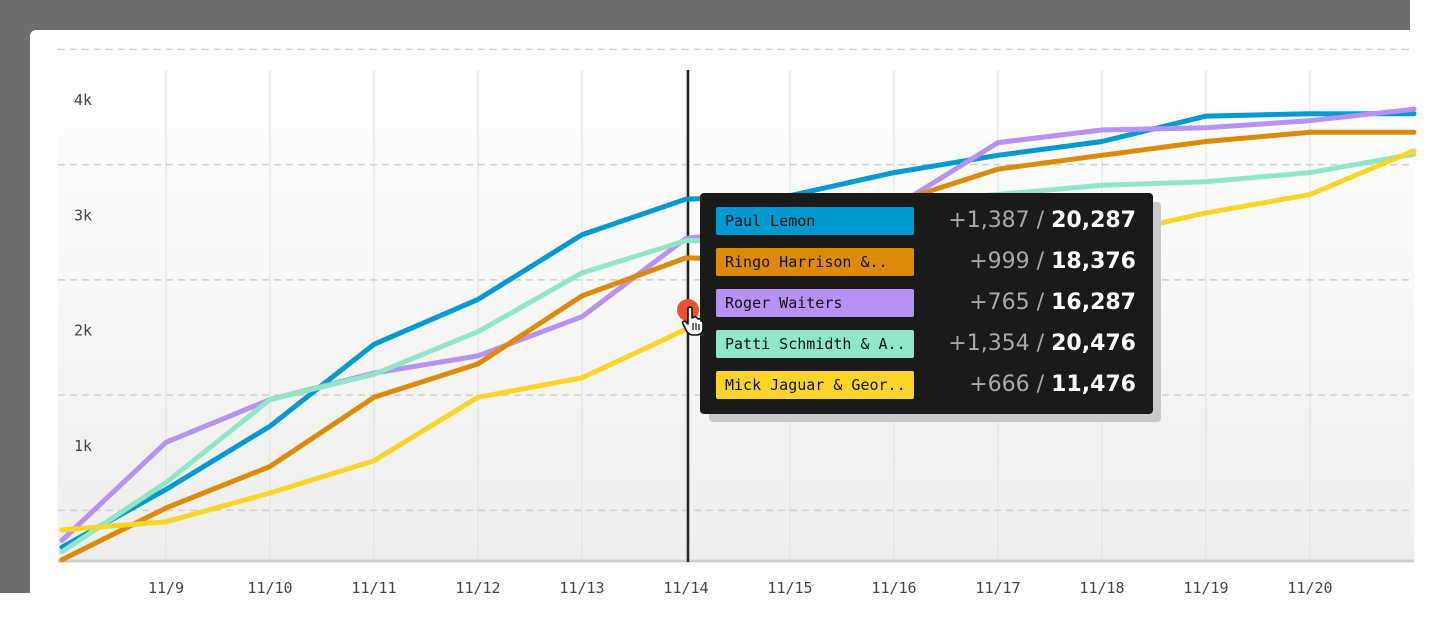 This screenshot has width=1440, height=623. Describe the element at coordinates (693, 321) in the screenshot. I see `hand-pointer-icon` at that location.